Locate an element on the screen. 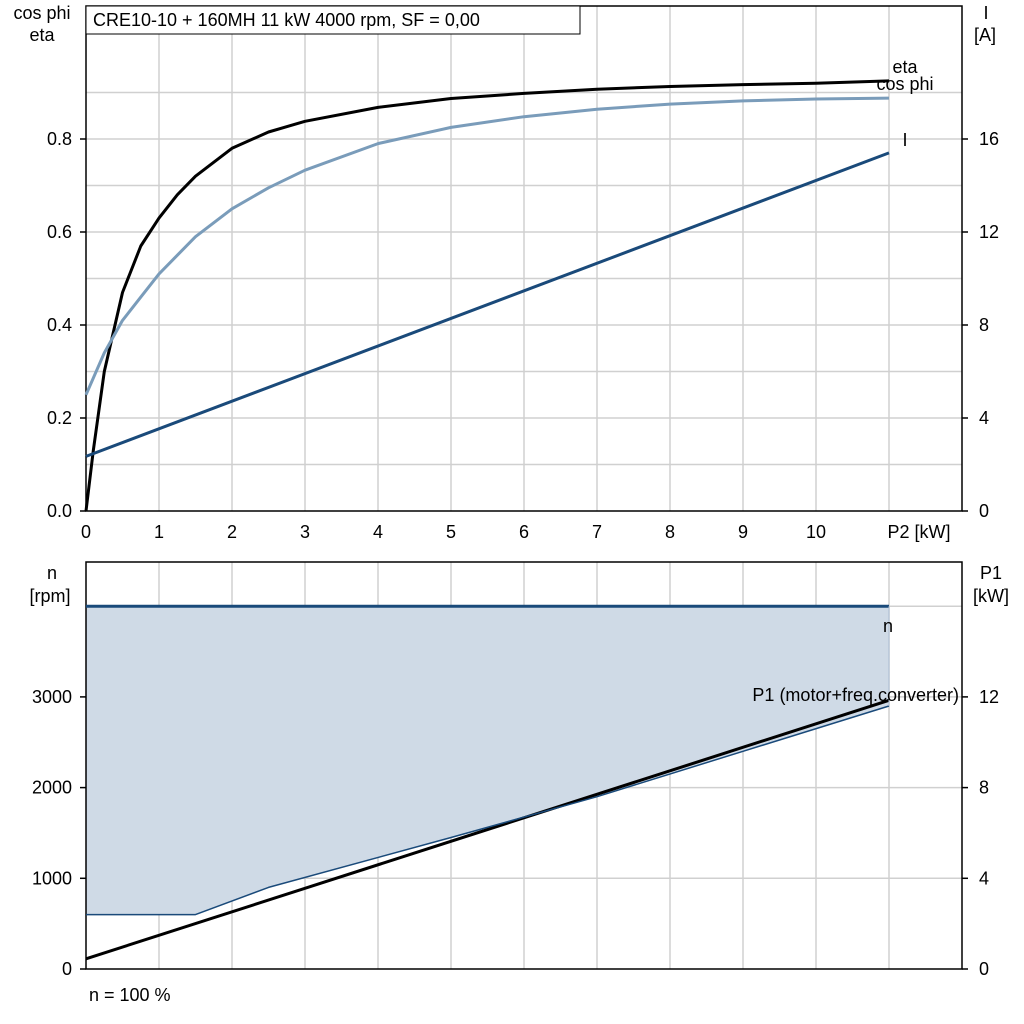 This screenshot has height=1024, width=1024. right-axis-label: P1 is located at coordinates (991, 573).